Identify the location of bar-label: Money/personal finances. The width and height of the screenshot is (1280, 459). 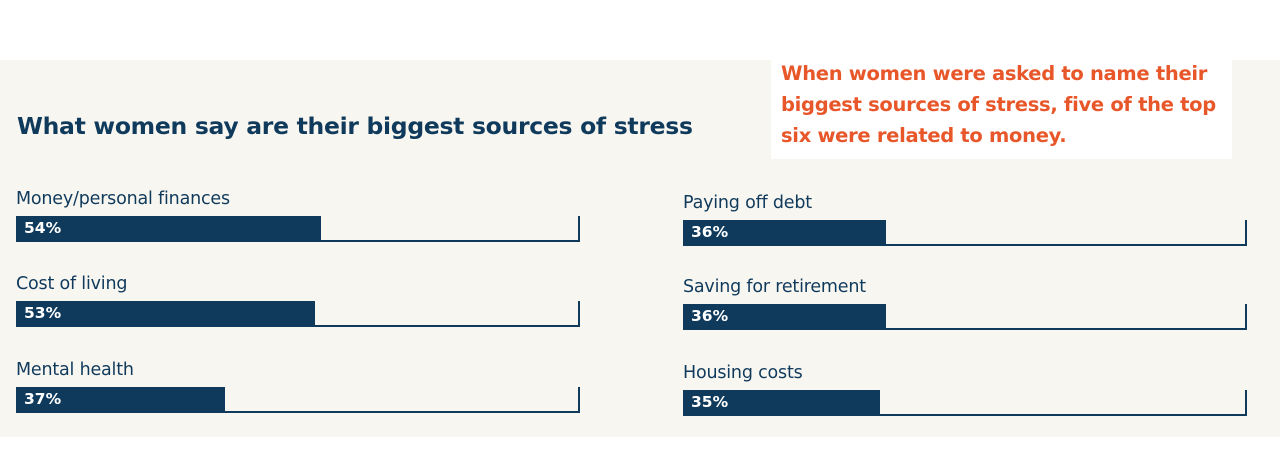
(123, 199).